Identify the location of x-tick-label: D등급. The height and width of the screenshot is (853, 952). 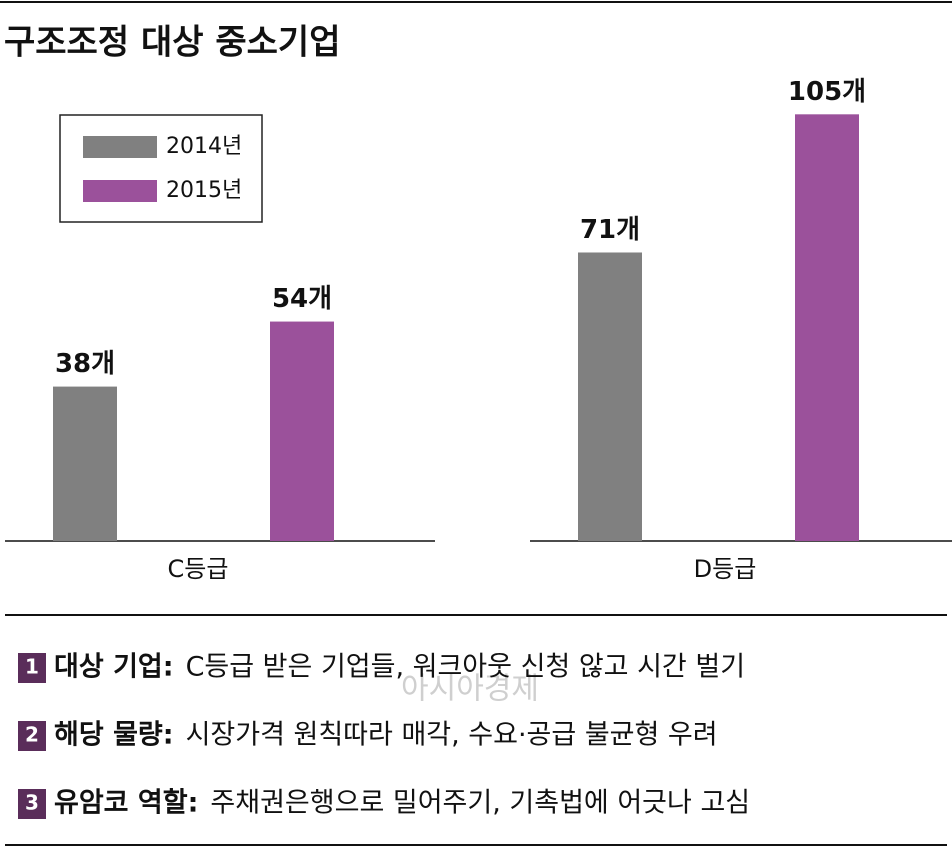
(725, 569).